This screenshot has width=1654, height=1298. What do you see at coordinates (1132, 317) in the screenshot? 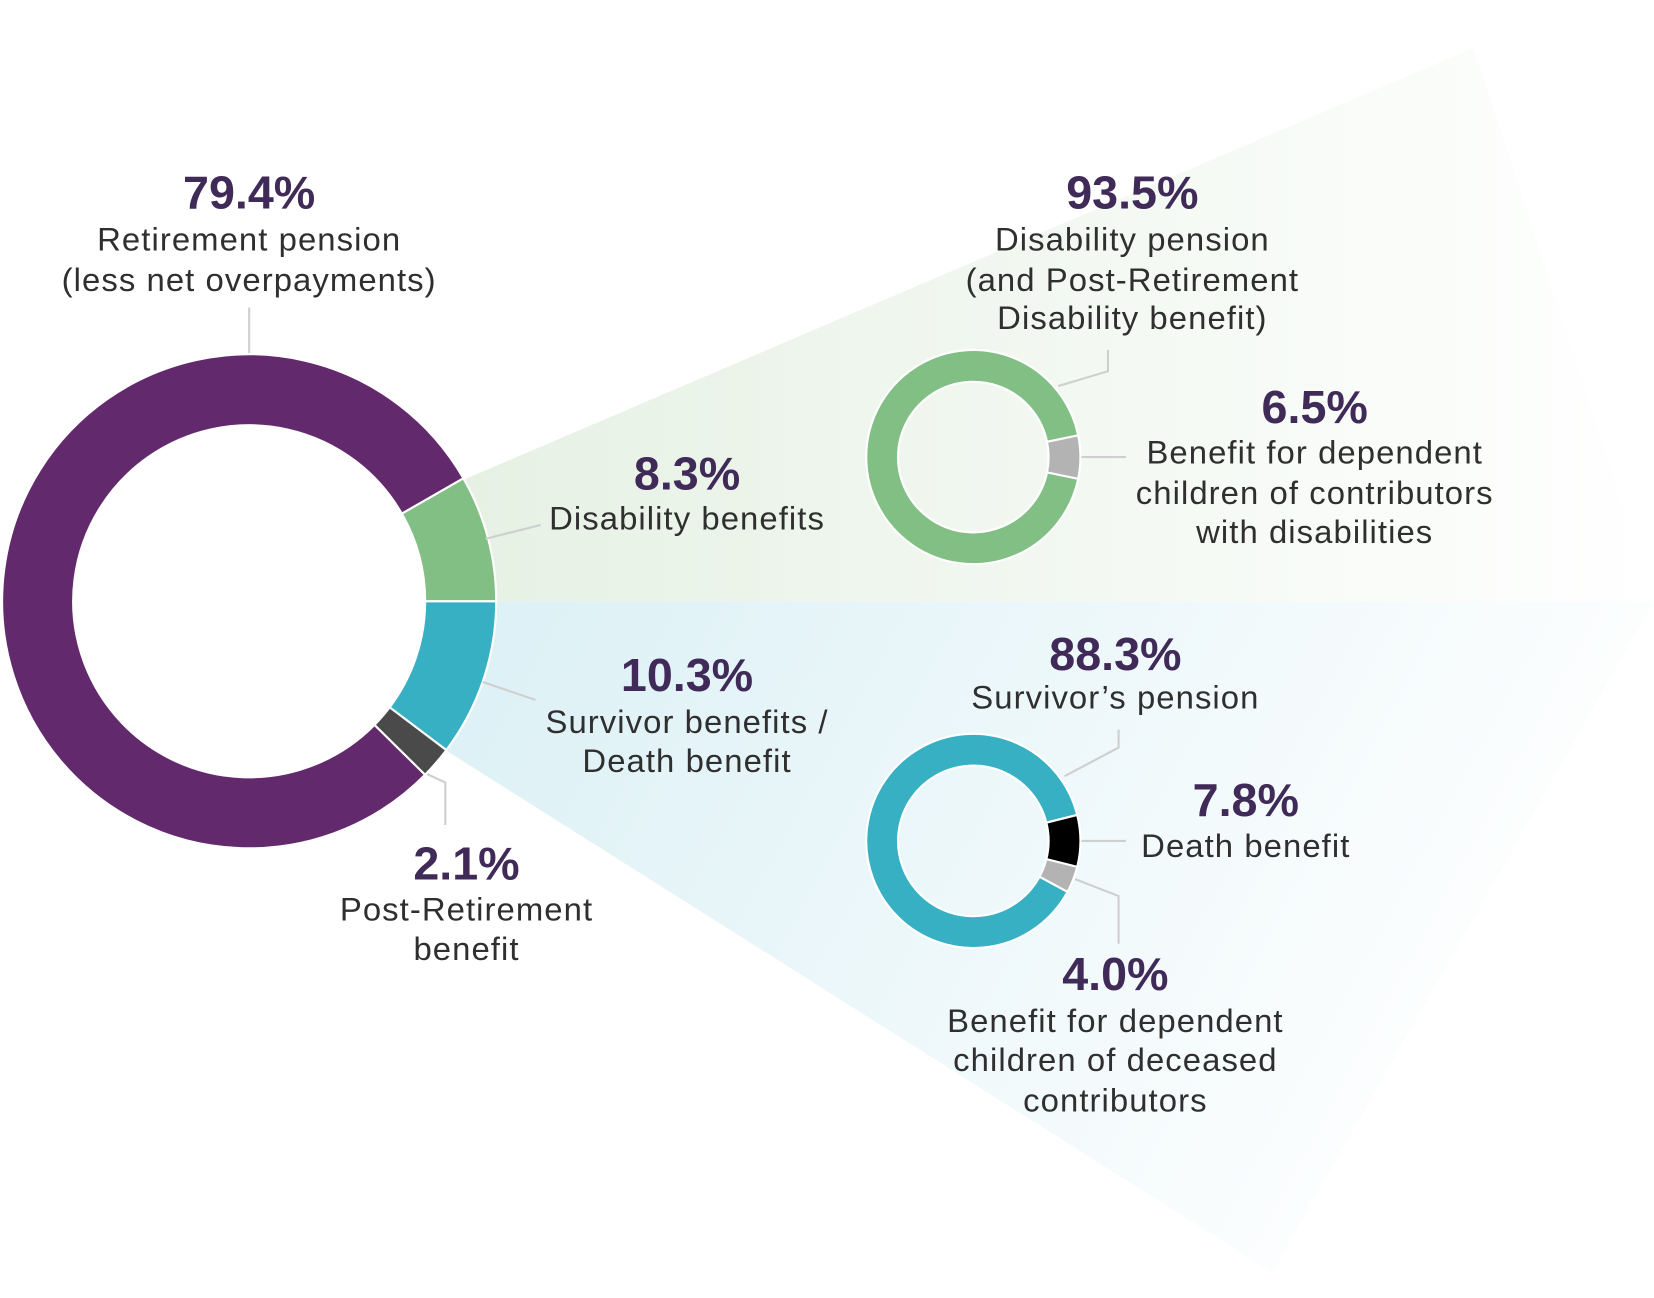
I see `slice-label: Disability benefit)` at bounding box center [1132, 317].